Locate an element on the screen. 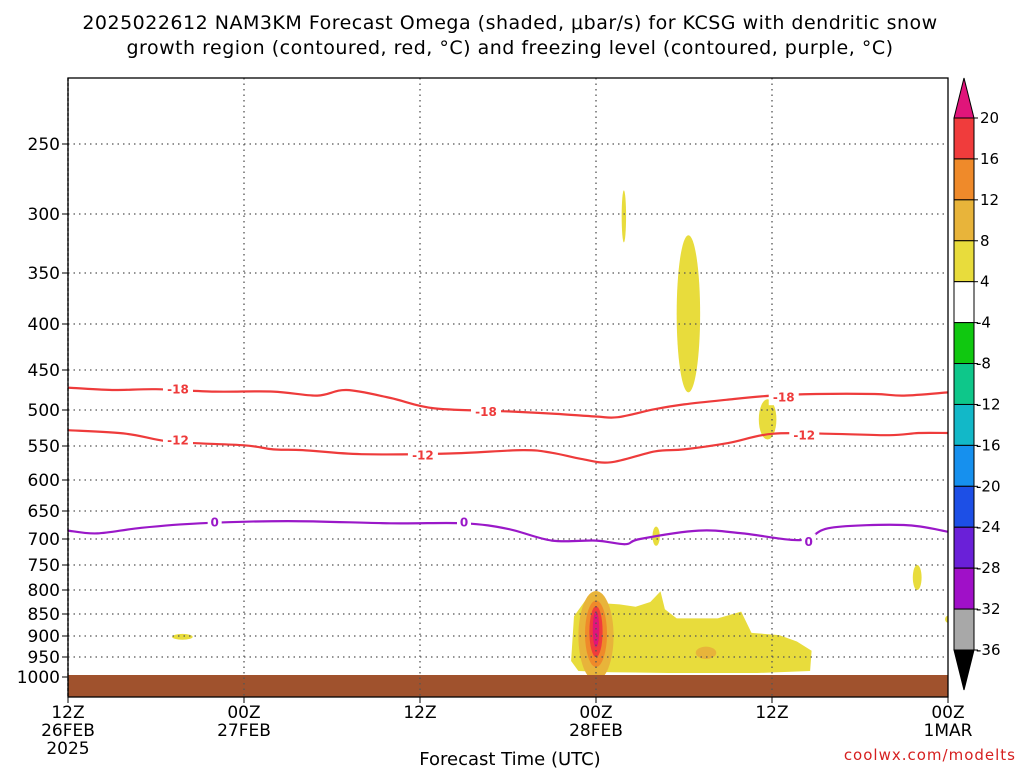 The image size is (1024, 768). colorbar-label-4: 4 is located at coordinates (985, 282).